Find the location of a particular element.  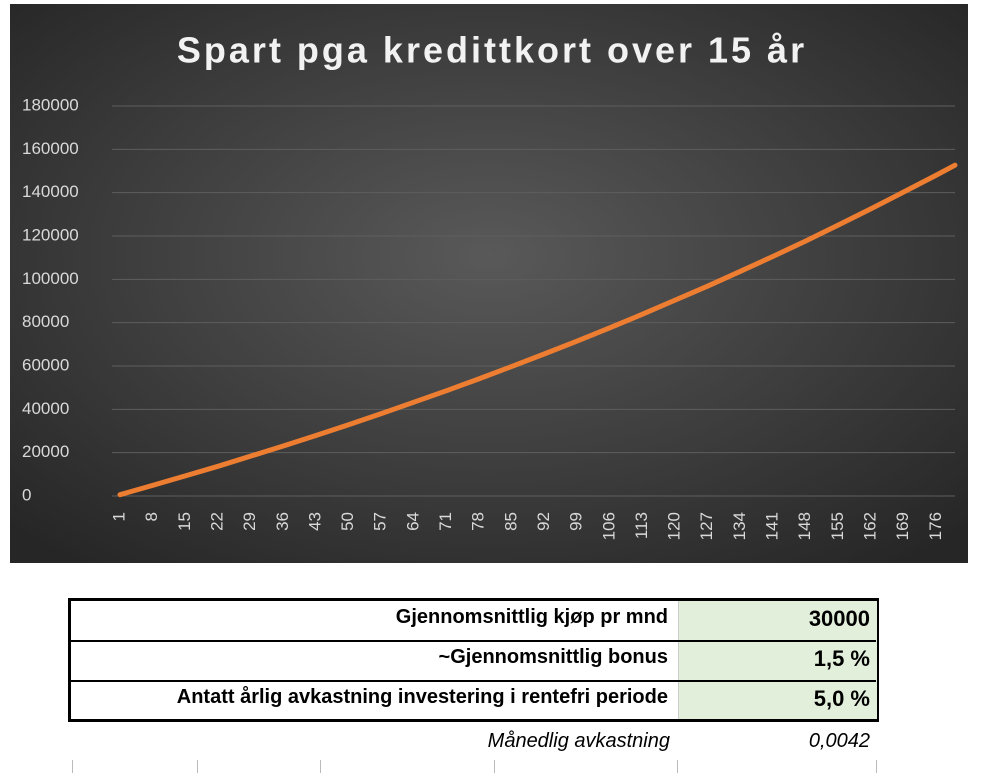

x-tick-label: 106 is located at coordinates (608, 526).